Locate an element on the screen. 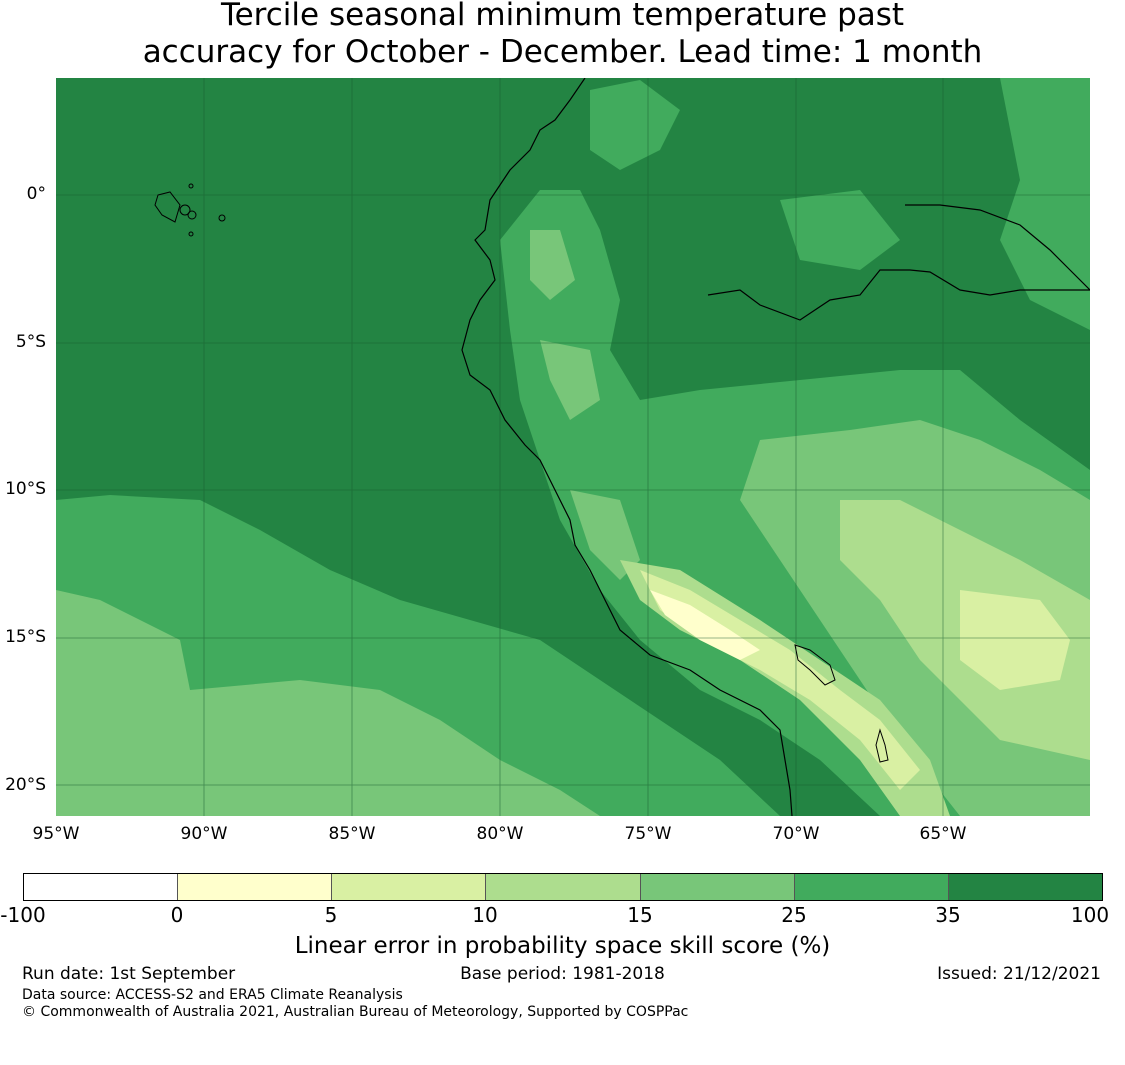  skill-region-25-35-center is located at coordinates (840, 230).